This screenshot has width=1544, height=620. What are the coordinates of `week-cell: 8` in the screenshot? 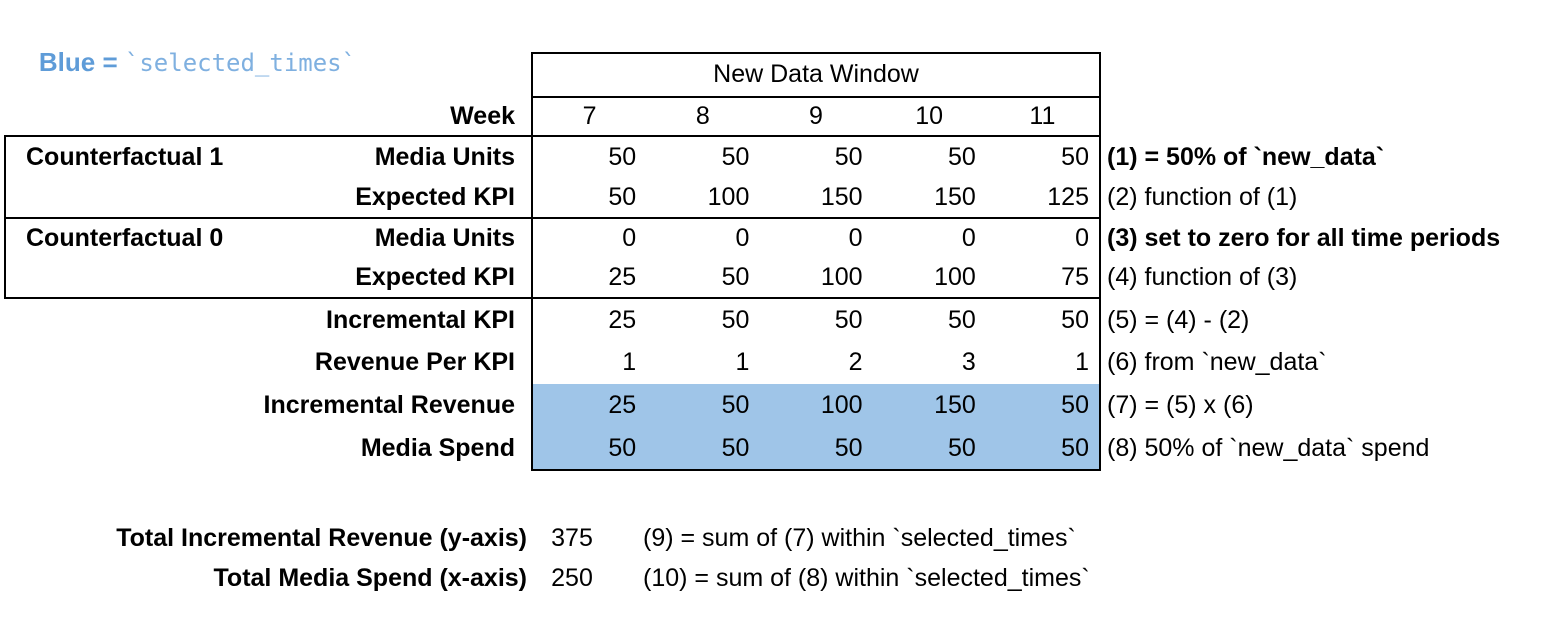 It's located at (702, 115).